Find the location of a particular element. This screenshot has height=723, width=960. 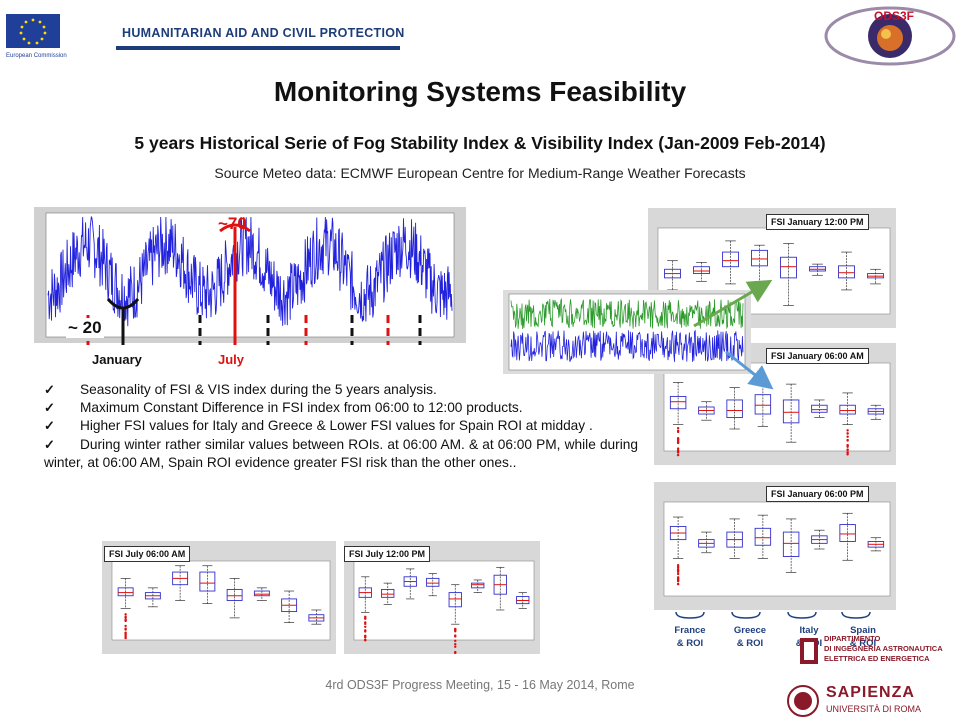

green-series-line is located at coordinates (627, 313).